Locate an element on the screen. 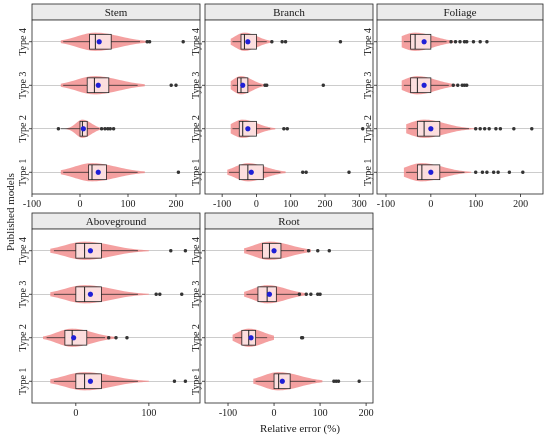  x-tick-label: 300 is located at coordinates (359, 204).